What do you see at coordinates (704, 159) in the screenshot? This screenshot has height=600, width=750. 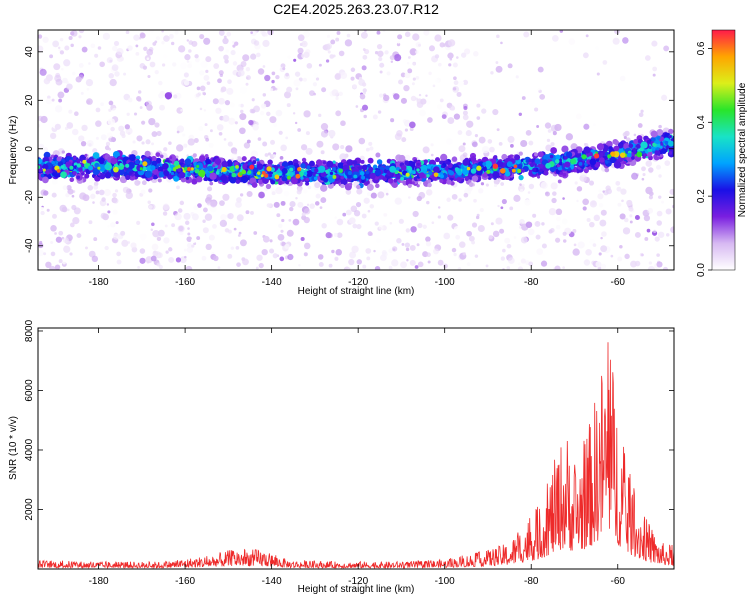 I see `colorbar-ticks: 0.0 0.2 0.4 0.6` at bounding box center [704, 159].